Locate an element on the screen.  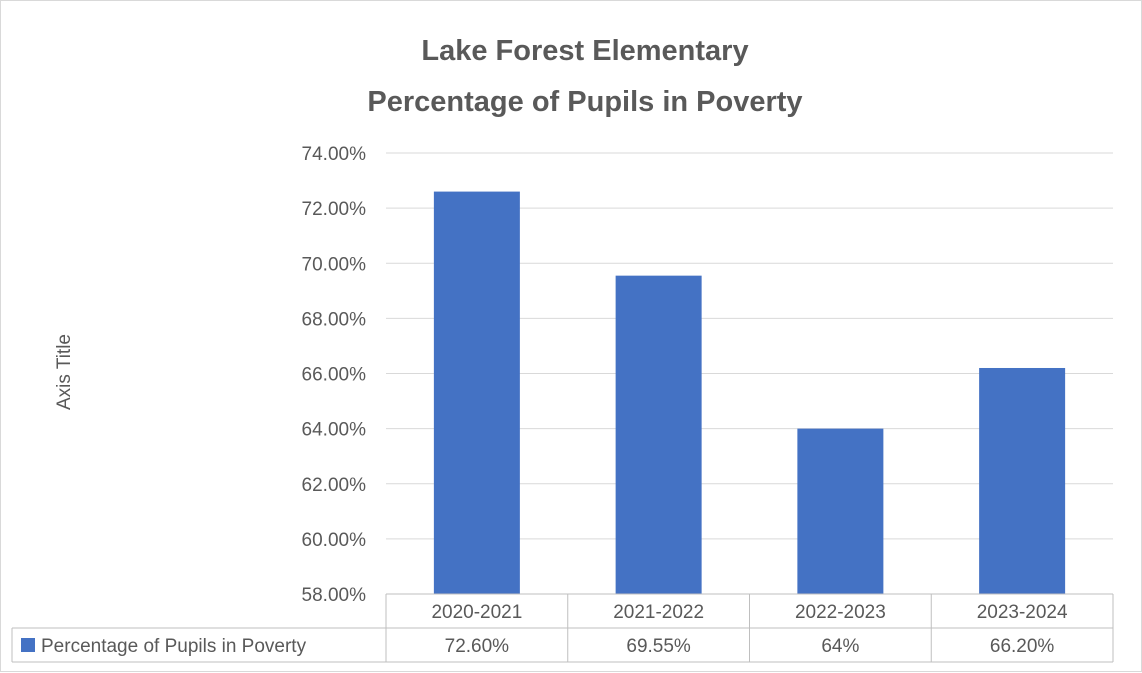
legend-key is located at coordinates (28, 645).